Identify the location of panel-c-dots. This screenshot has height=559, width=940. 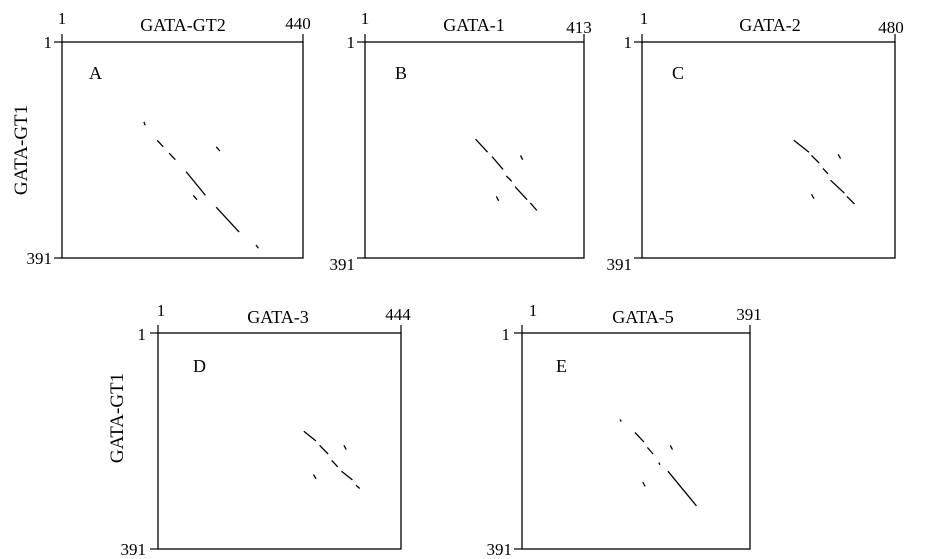
(824, 172).